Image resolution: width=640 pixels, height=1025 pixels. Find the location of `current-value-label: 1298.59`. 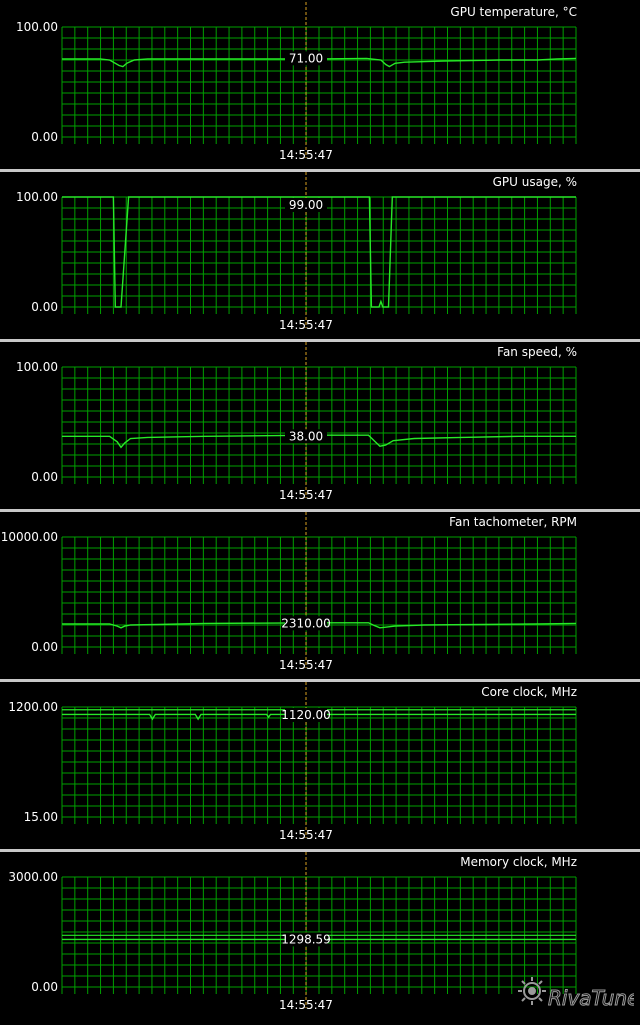

current-value-label: 1298.59 is located at coordinates (306, 939).